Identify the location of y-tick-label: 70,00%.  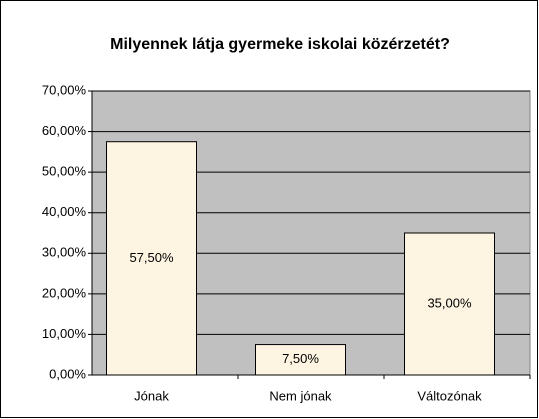
(64, 89).